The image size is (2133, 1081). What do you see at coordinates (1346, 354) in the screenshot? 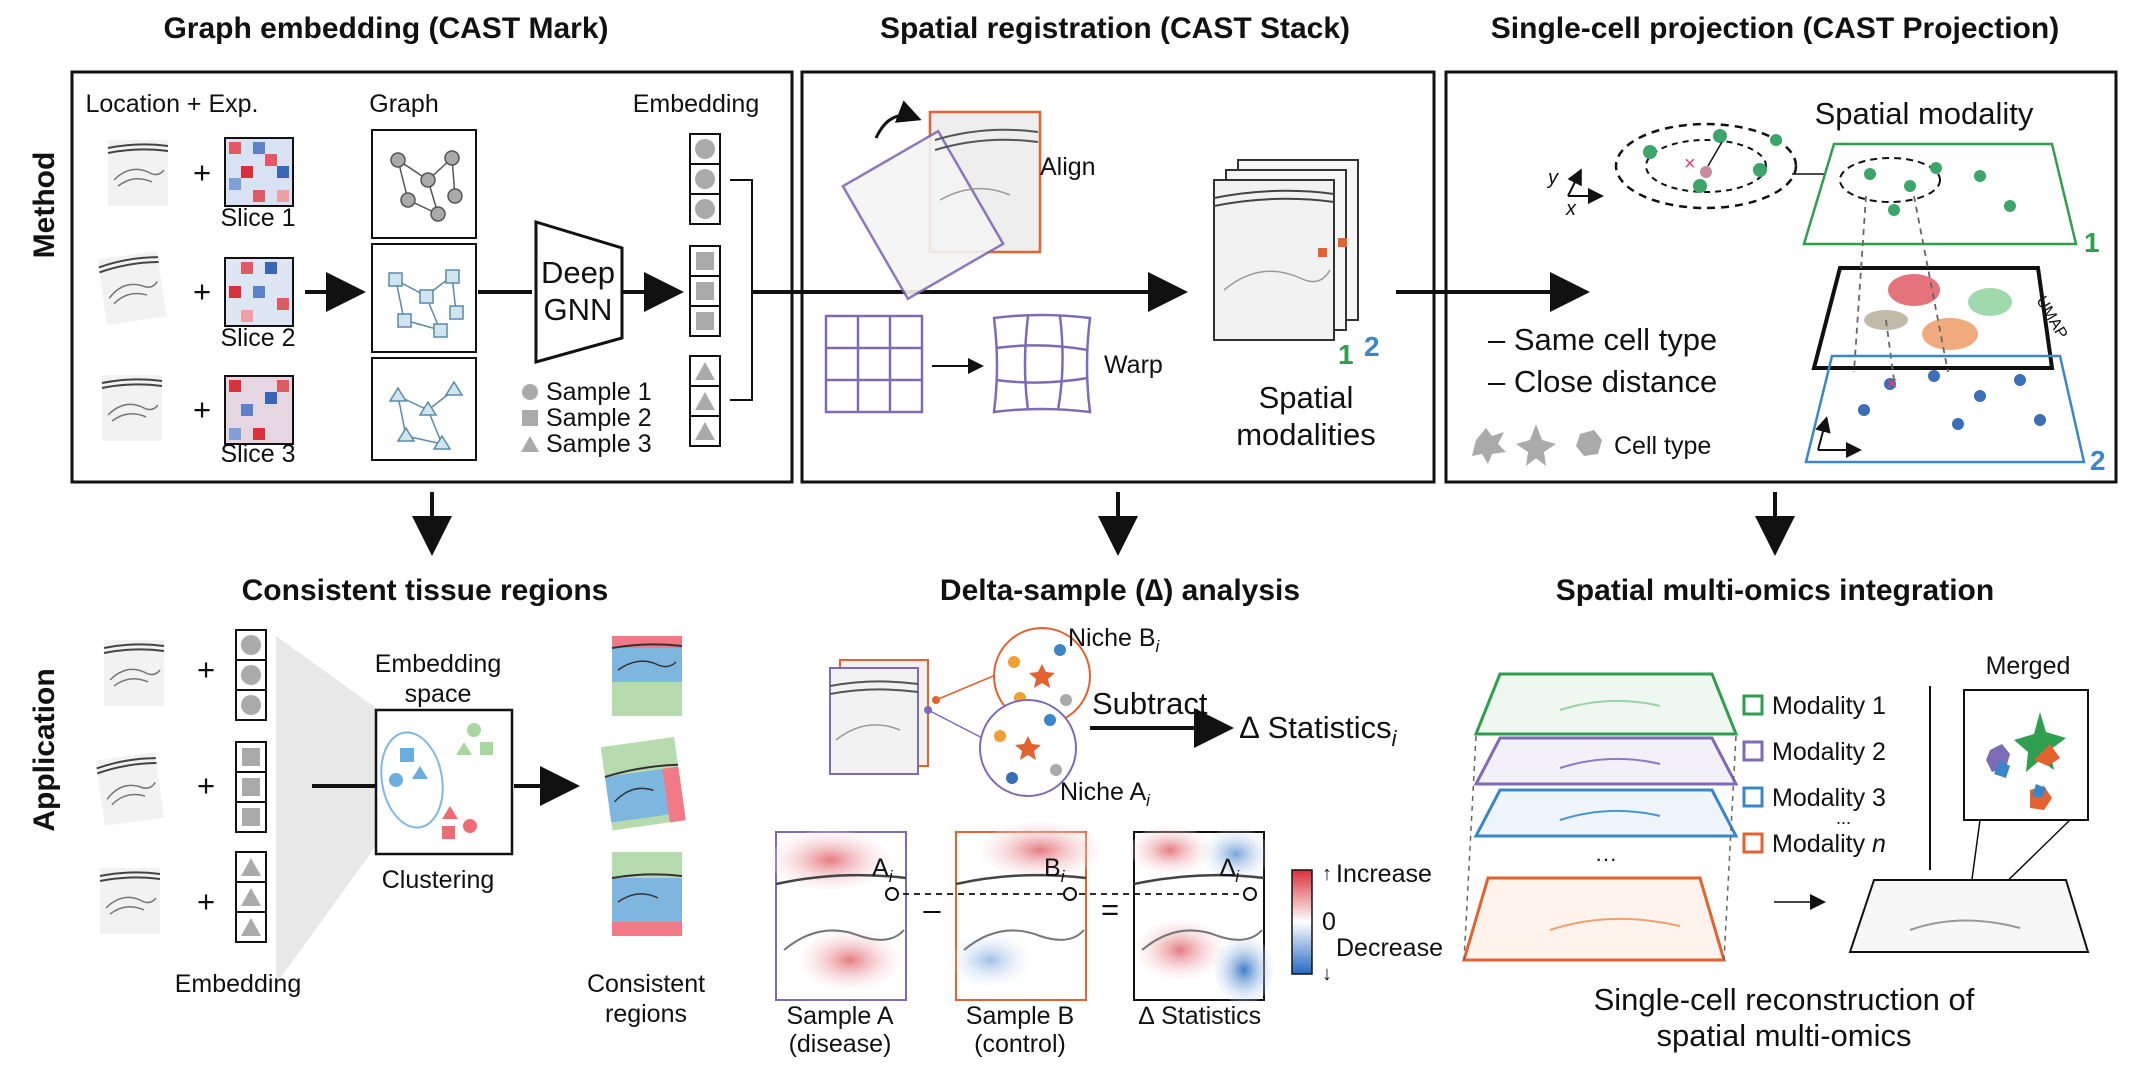
I see `stack-number-1: 1` at bounding box center [1346, 354].